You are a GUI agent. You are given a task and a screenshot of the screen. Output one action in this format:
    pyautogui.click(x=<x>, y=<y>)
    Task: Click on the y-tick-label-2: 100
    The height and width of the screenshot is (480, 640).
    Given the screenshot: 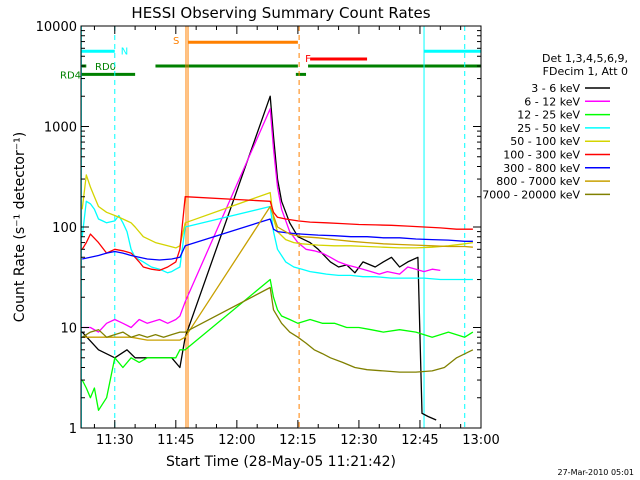 What is the action you would take?
    pyautogui.click(x=64, y=228)
    